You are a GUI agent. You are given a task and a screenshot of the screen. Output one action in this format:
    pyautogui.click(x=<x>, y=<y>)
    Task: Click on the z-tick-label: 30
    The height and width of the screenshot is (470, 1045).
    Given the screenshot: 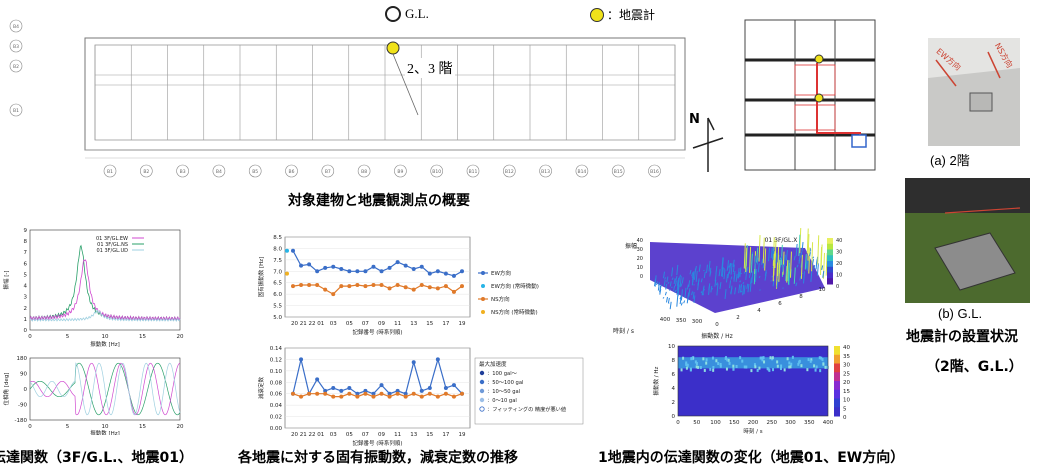 What is the action you would take?
    pyautogui.click(x=640, y=250)
    